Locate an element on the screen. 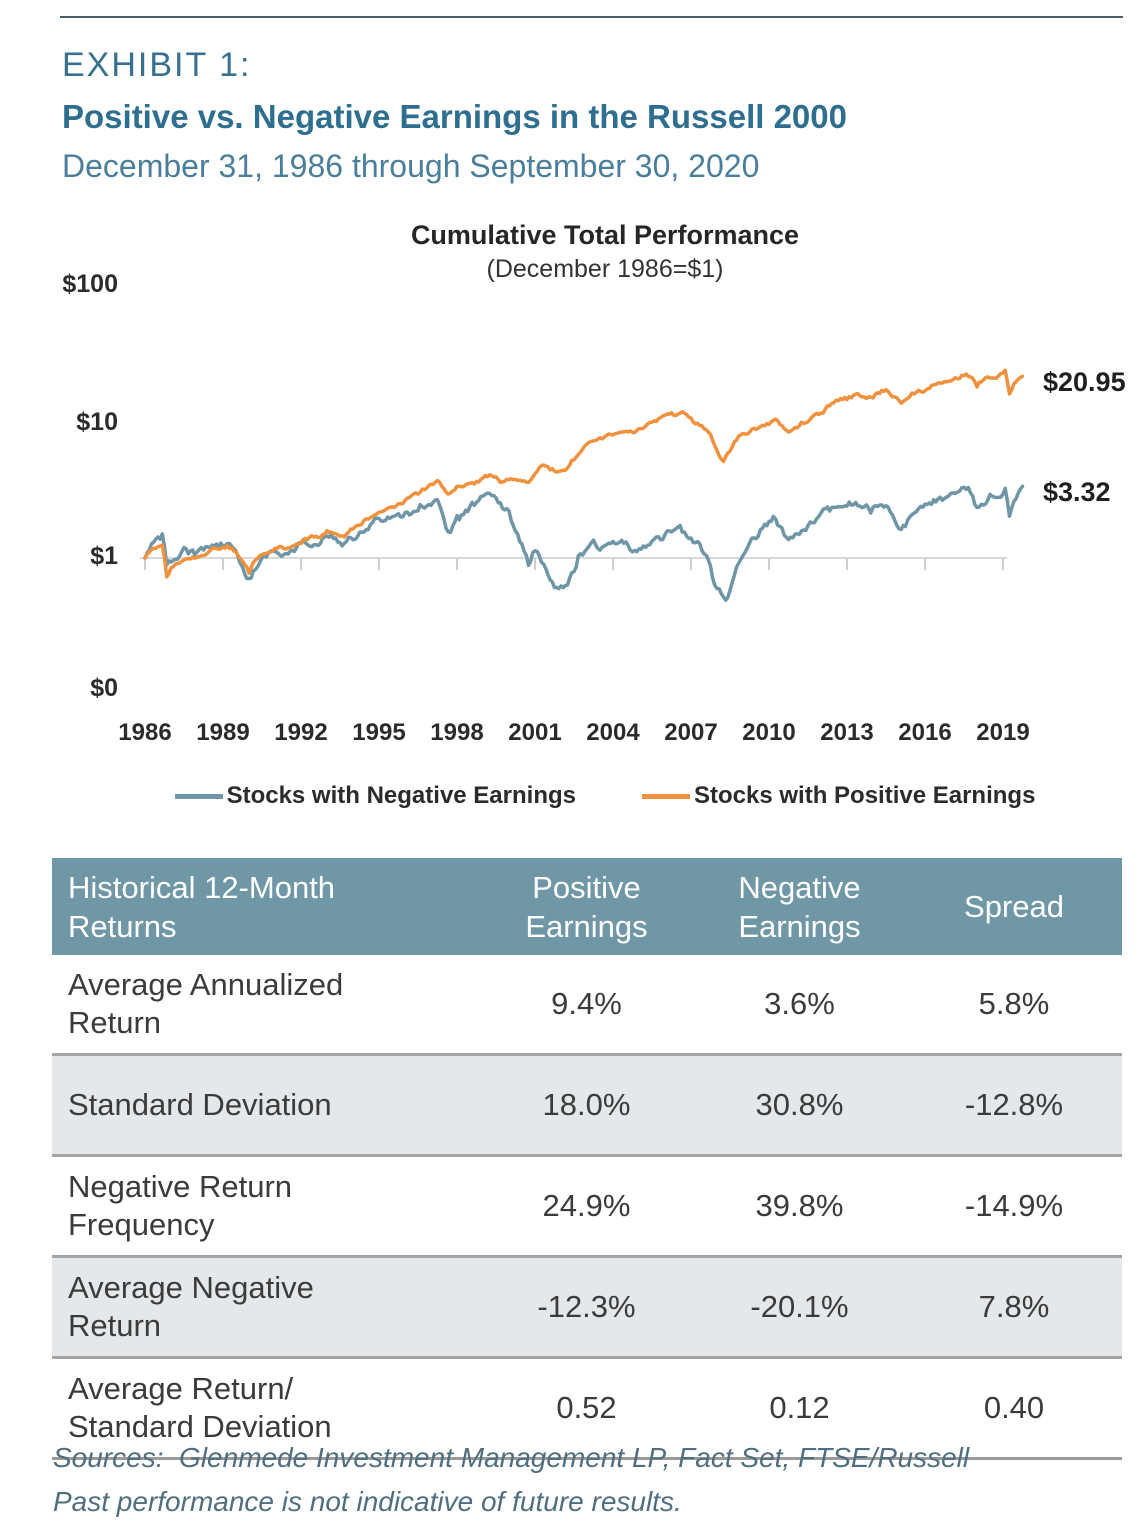 The width and height of the screenshot is (1147, 1540). column-header: Negative Earnings is located at coordinates (799, 906).